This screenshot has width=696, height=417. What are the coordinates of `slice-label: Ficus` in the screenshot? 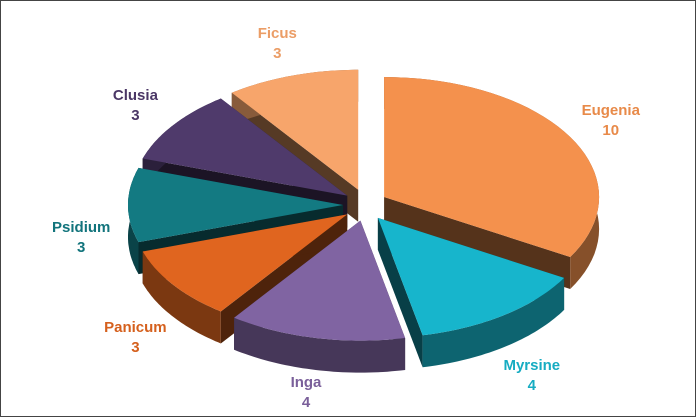 It's located at (277, 33).